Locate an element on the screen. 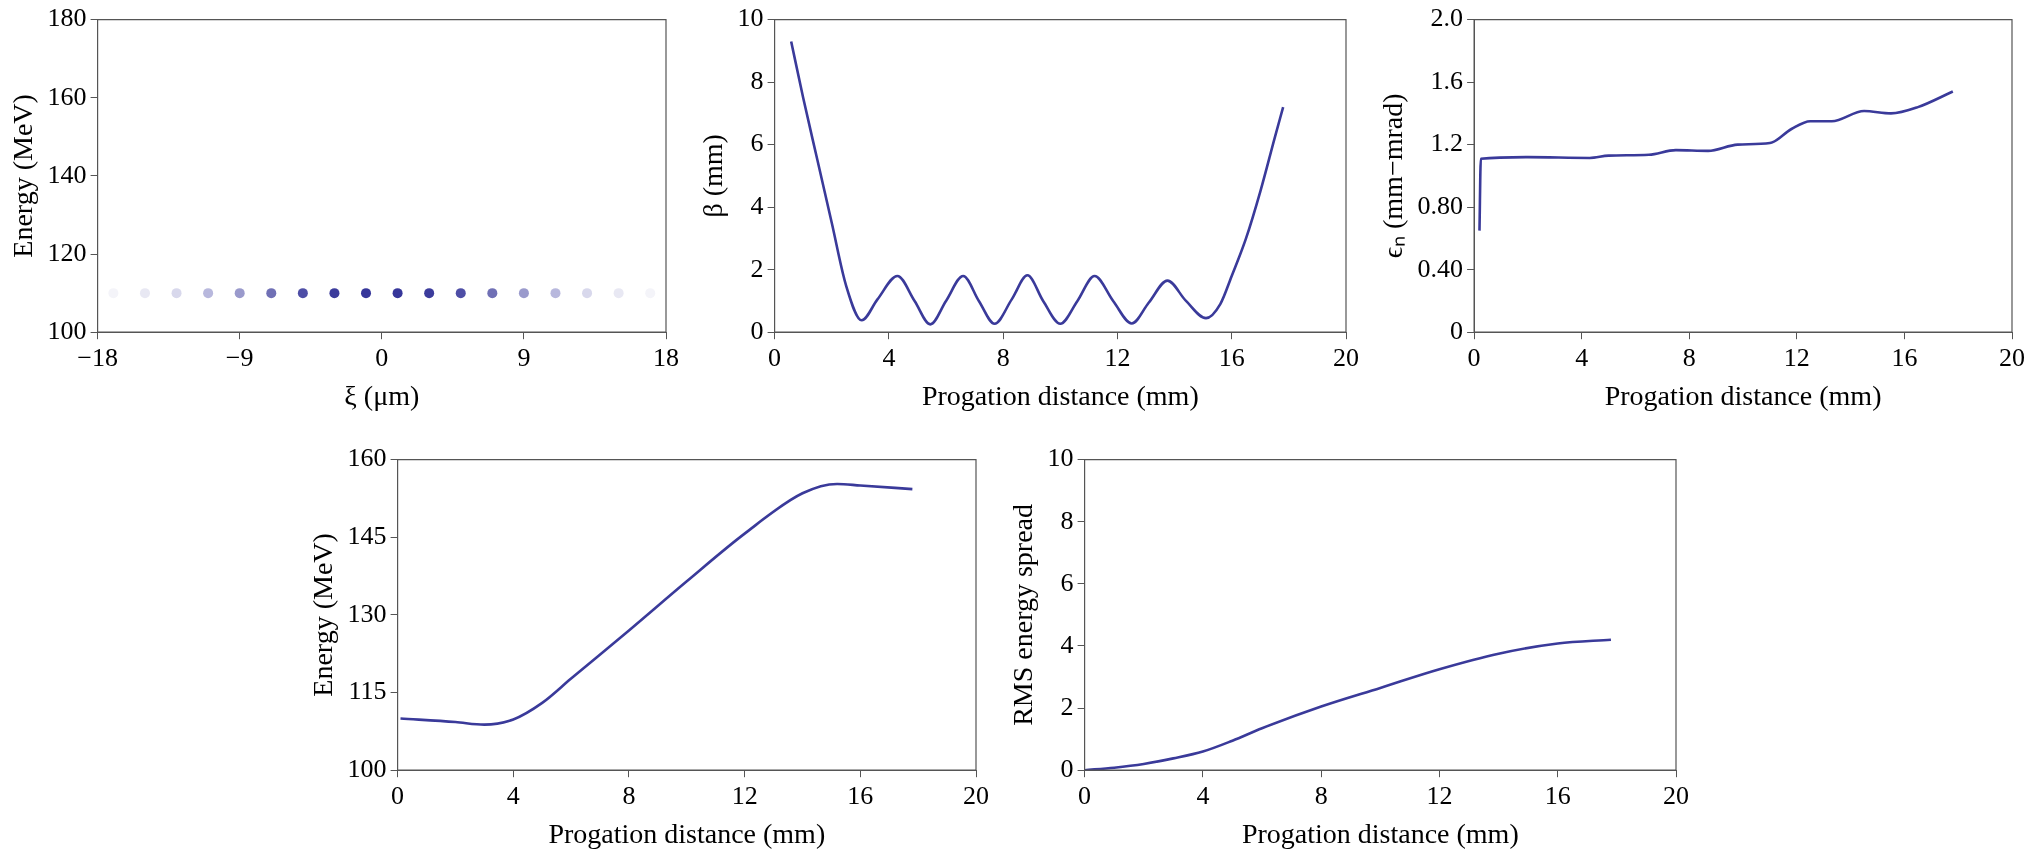 The height and width of the screenshot is (858, 2036). y-tick-label: 120 is located at coordinates (67, 252).